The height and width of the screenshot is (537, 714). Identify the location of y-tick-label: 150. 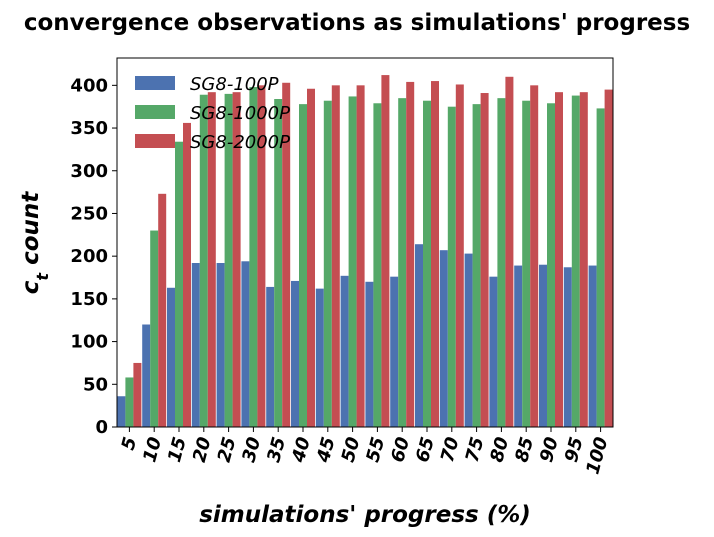
(89, 299).